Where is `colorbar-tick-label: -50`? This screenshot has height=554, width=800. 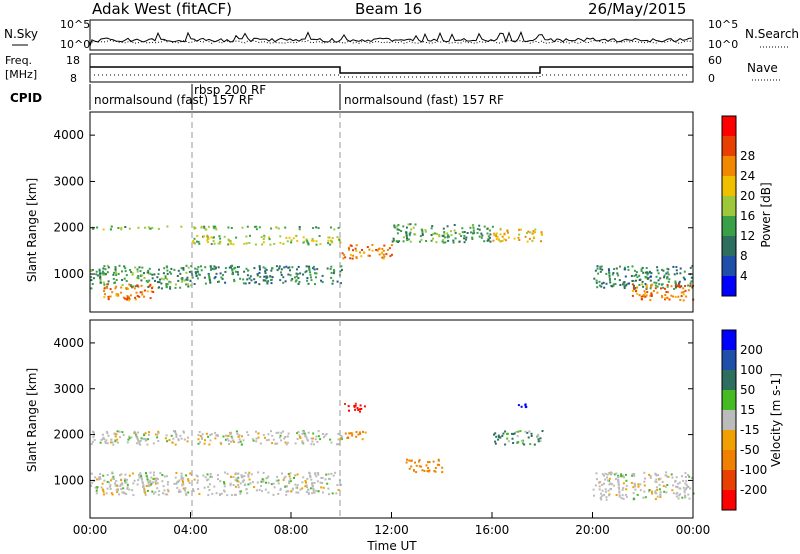 colorbar-tick-label: -50 is located at coordinates (750, 450).